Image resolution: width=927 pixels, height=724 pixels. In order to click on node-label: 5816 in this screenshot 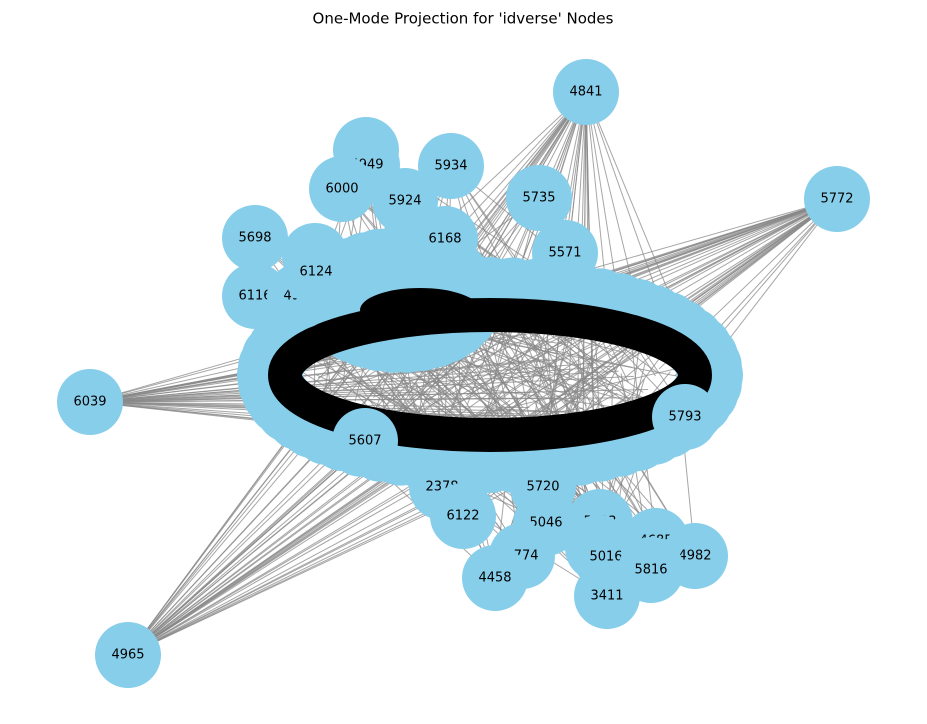, I will do `click(650, 570)`.